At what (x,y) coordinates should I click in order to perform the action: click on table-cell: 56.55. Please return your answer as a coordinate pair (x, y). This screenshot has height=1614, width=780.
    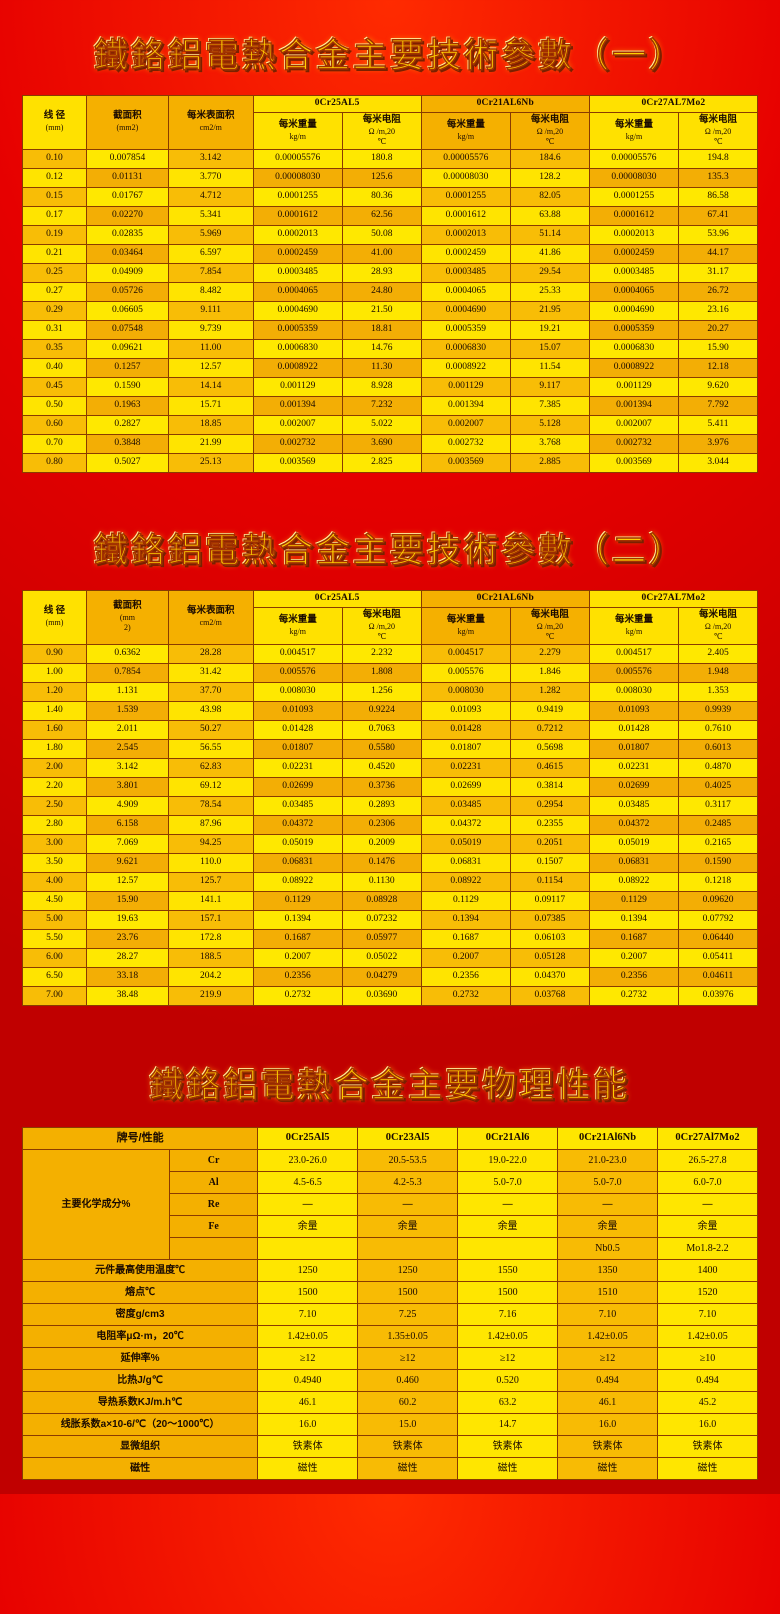
    Looking at the image, I should click on (210, 748).